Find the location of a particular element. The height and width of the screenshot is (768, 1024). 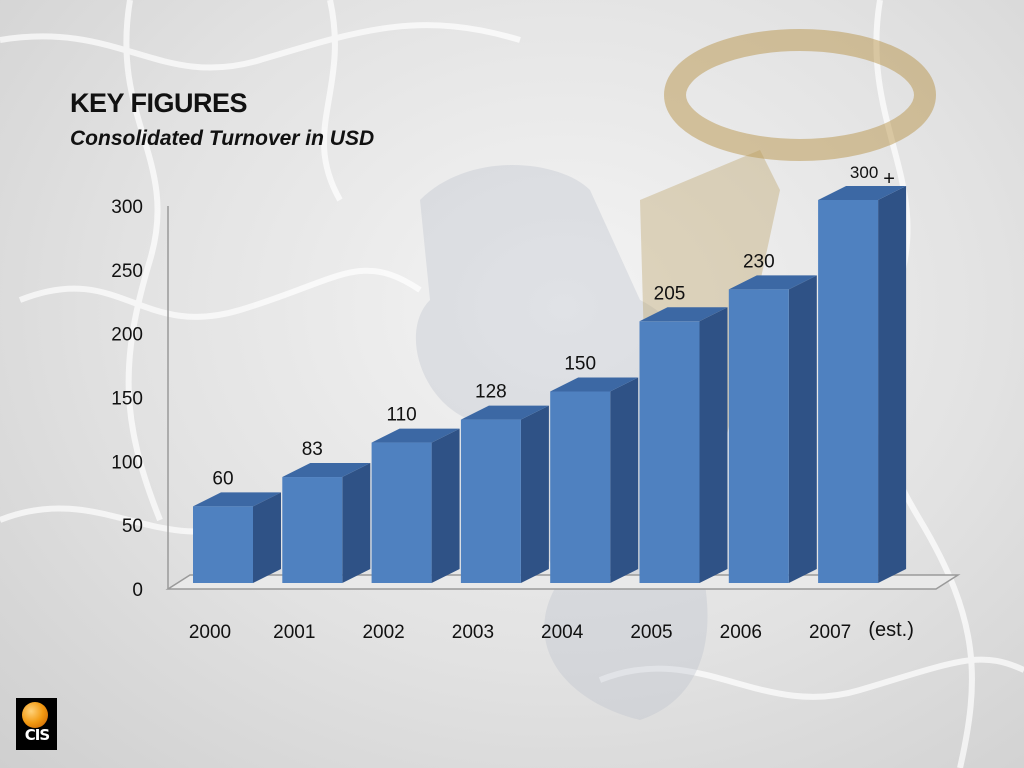

y-tick-label: 250 is located at coordinates (127, 271).